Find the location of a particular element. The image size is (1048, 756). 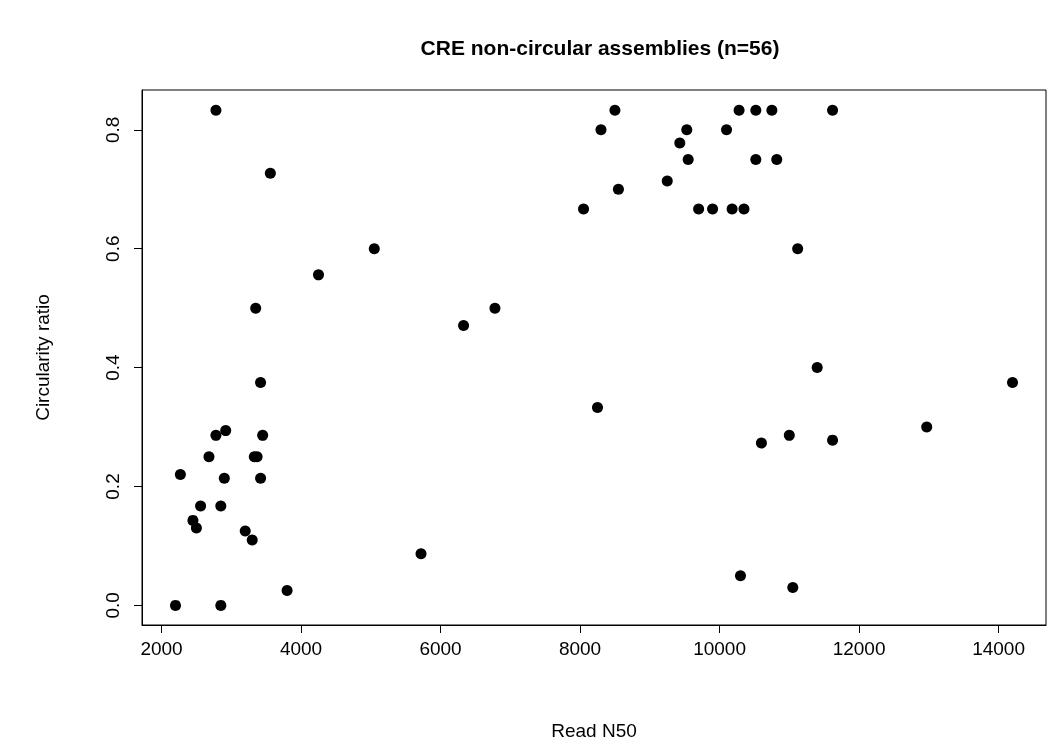

x-tick-label: 2000 is located at coordinates (161, 648).